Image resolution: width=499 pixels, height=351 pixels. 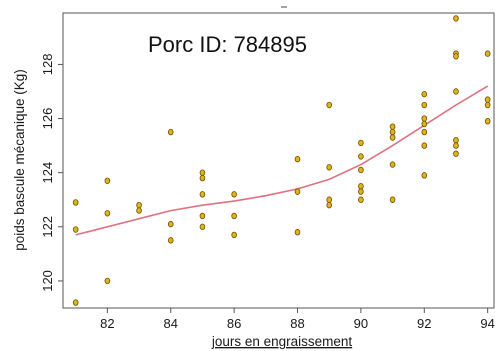 What do you see at coordinates (234, 323) in the screenshot?
I see `x-tick-label: 86` at bounding box center [234, 323].